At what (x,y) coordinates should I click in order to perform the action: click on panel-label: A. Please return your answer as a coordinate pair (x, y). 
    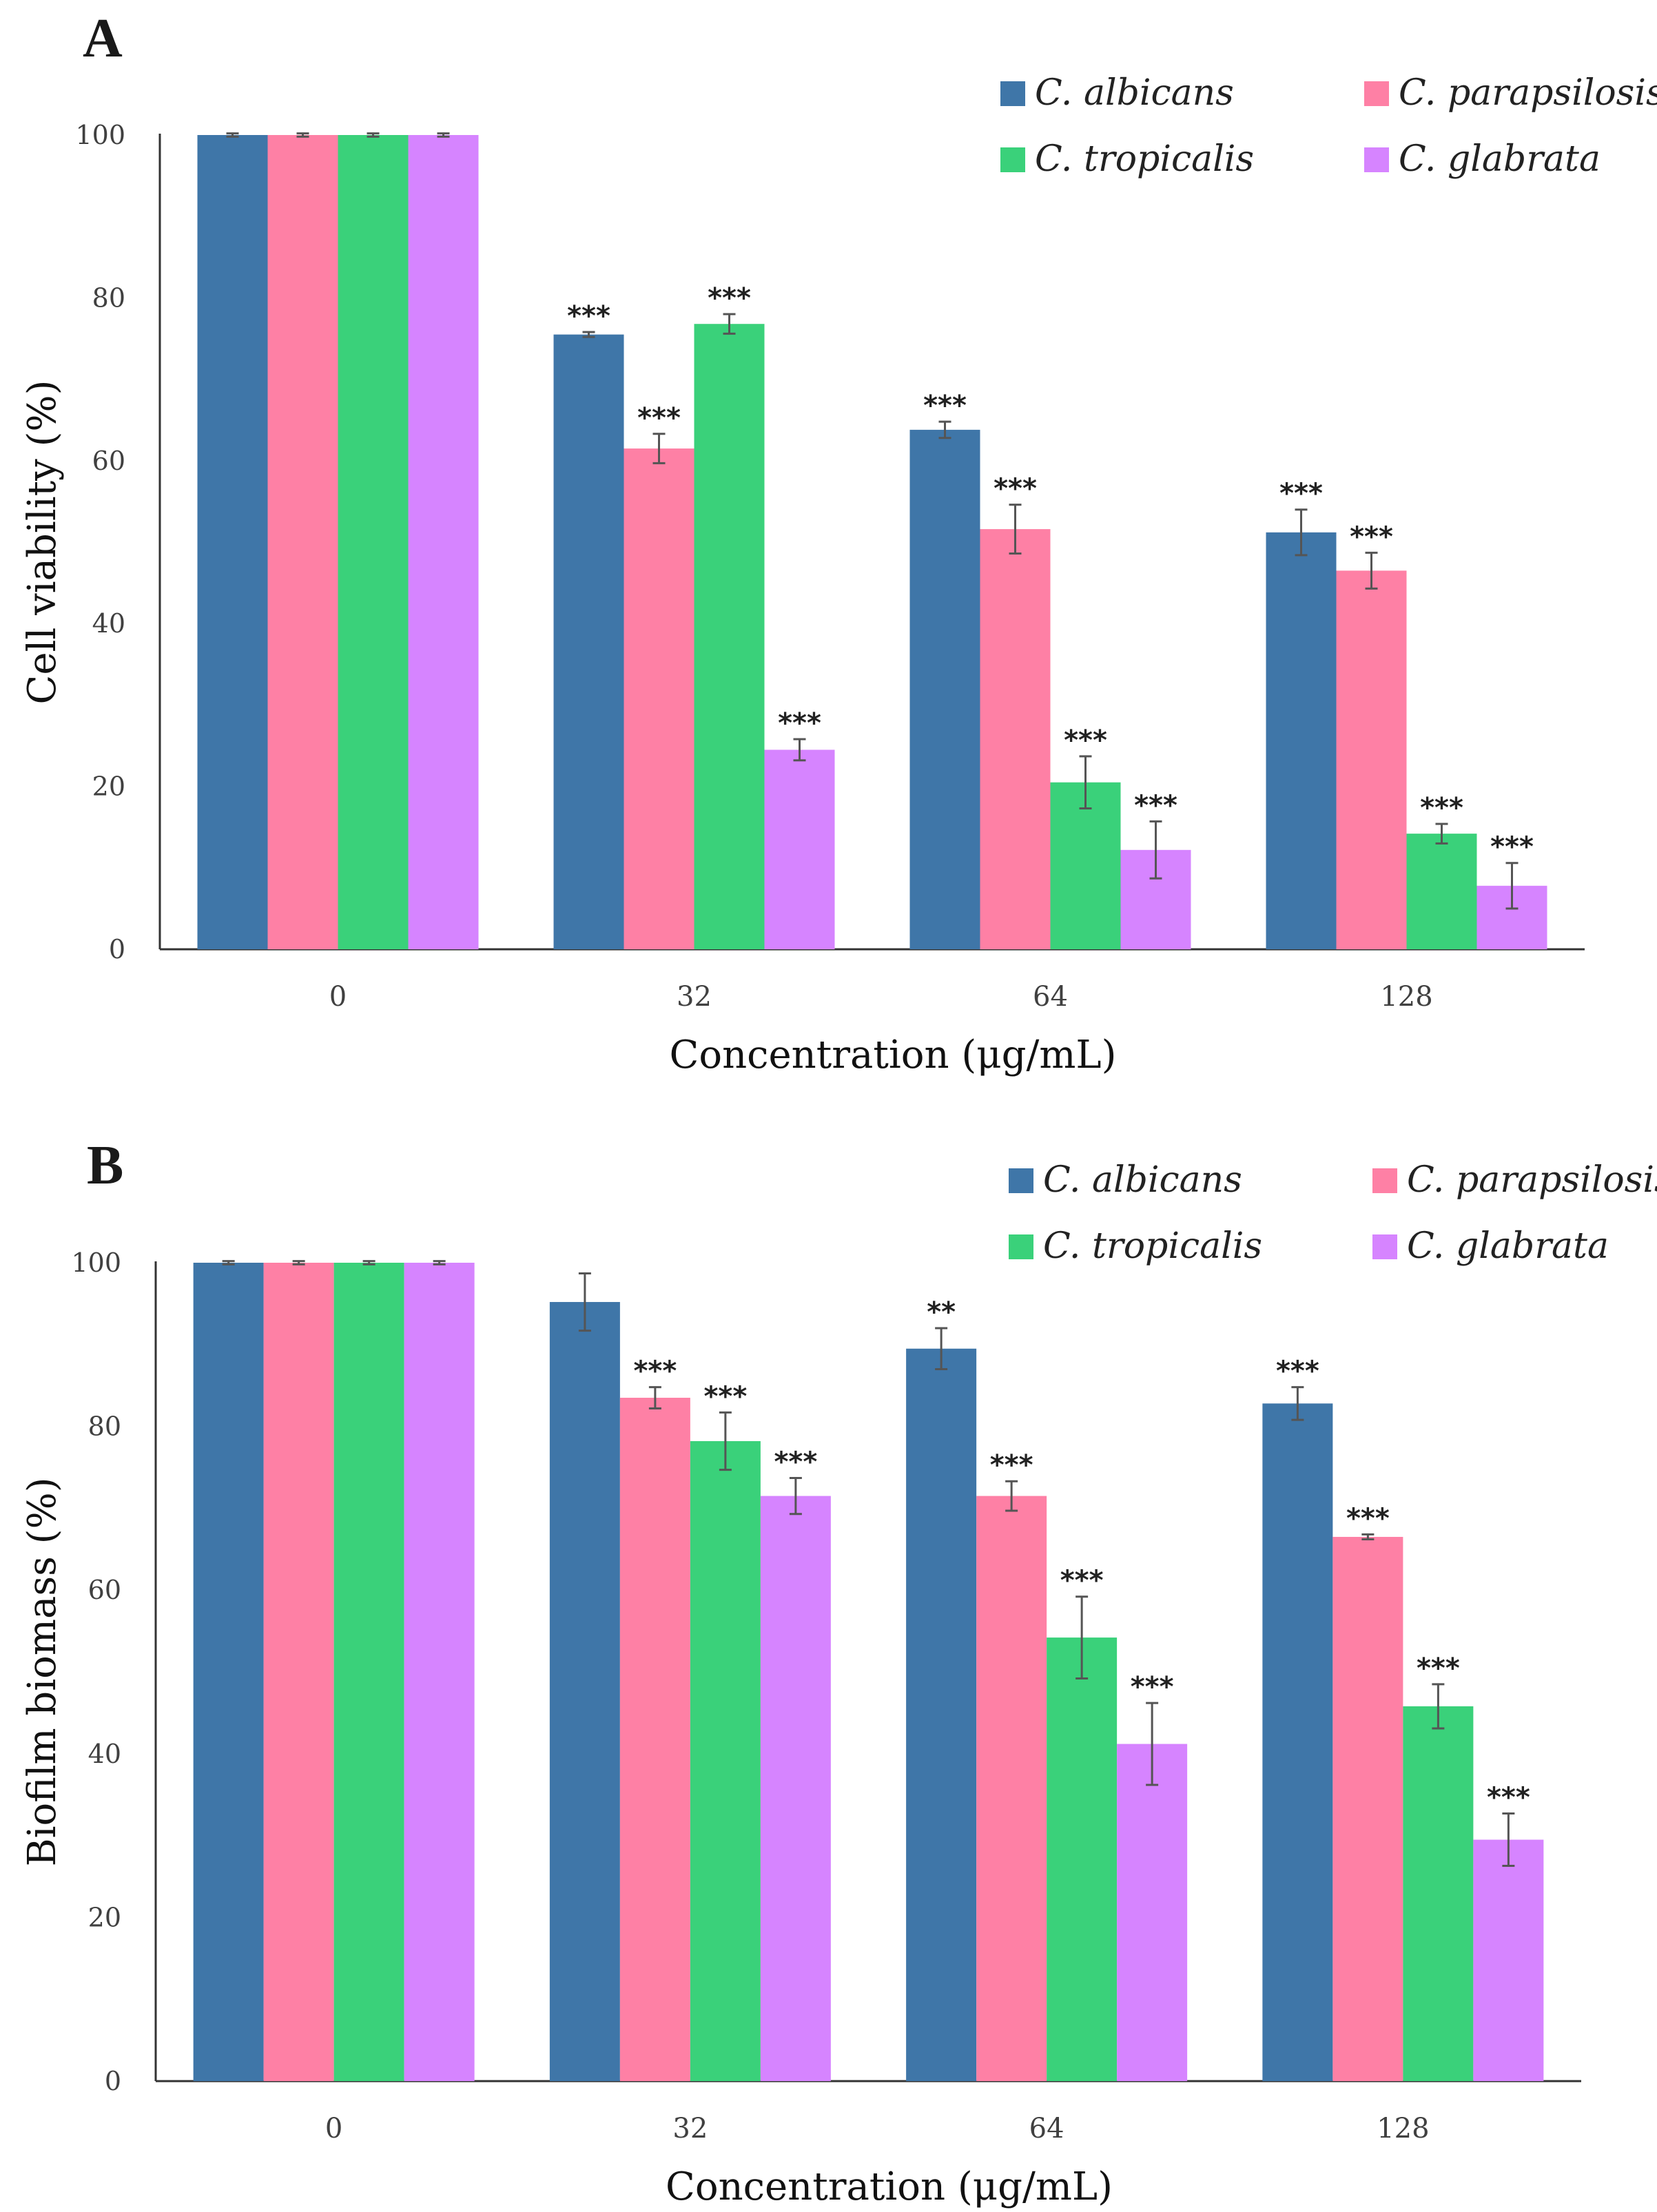
    Looking at the image, I should click on (103, 39).